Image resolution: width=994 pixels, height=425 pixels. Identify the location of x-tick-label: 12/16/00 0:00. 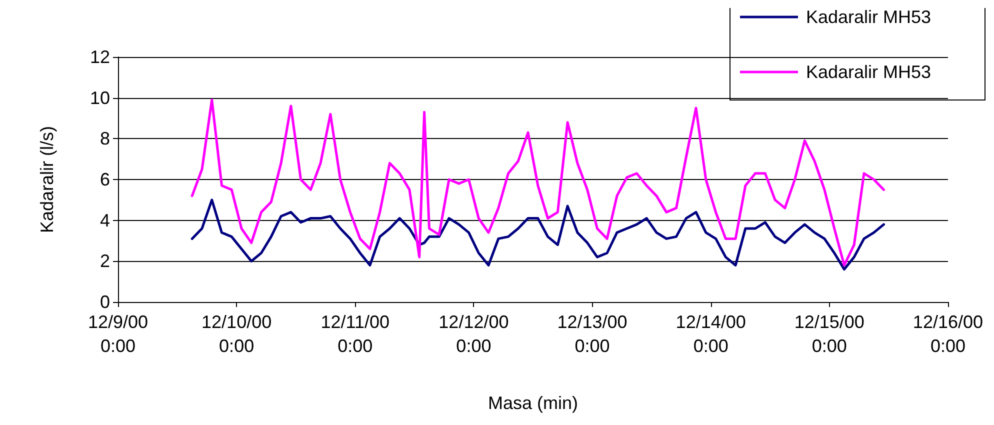
(948, 334).